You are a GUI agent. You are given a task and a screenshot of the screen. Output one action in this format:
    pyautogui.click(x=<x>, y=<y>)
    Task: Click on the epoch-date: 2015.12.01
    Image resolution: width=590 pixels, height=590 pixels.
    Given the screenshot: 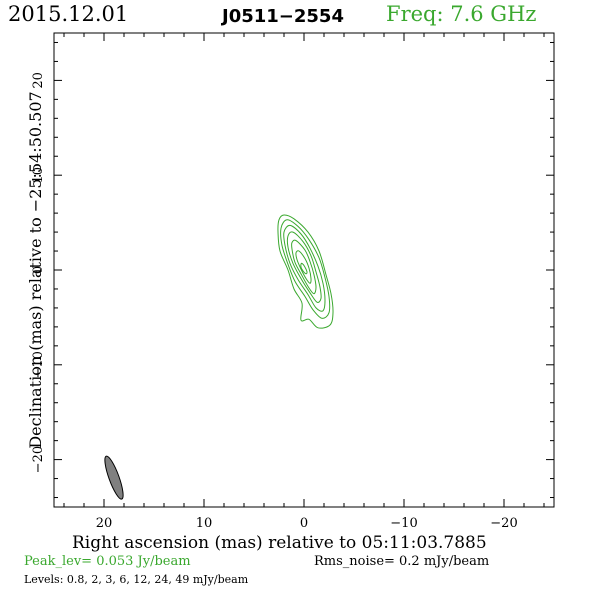 What is the action you would take?
    pyautogui.click(x=68, y=14)
    